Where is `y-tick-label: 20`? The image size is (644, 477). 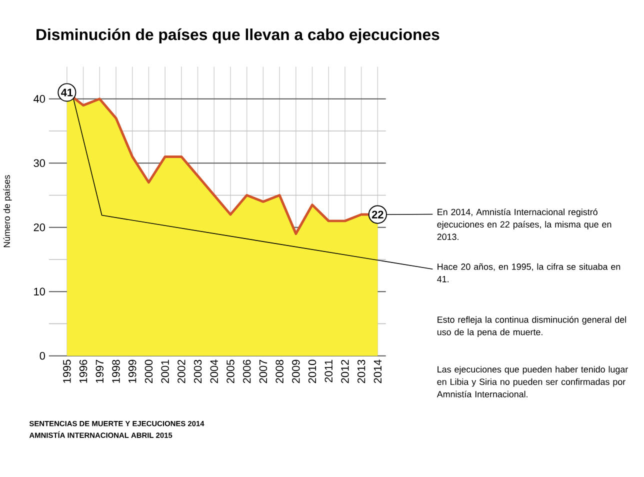
y-tick-label: 20 is located at coordinates (40, 227).